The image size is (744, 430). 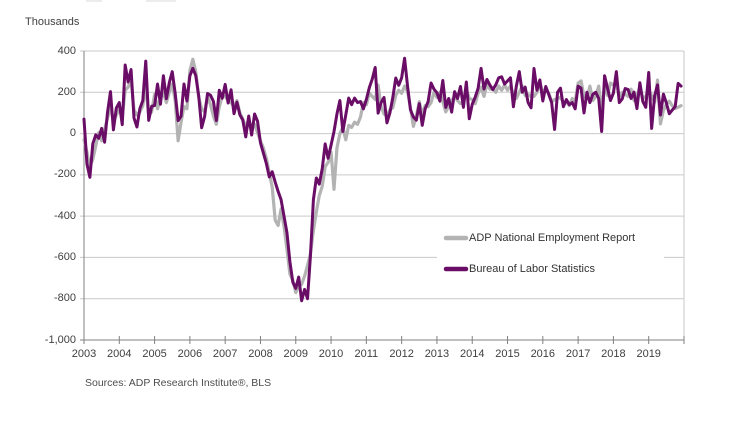 What do you see at coordinates (84, 354) in the screenshot?
I see `x-tick-label: 2003` at bounding box center [84, 354].